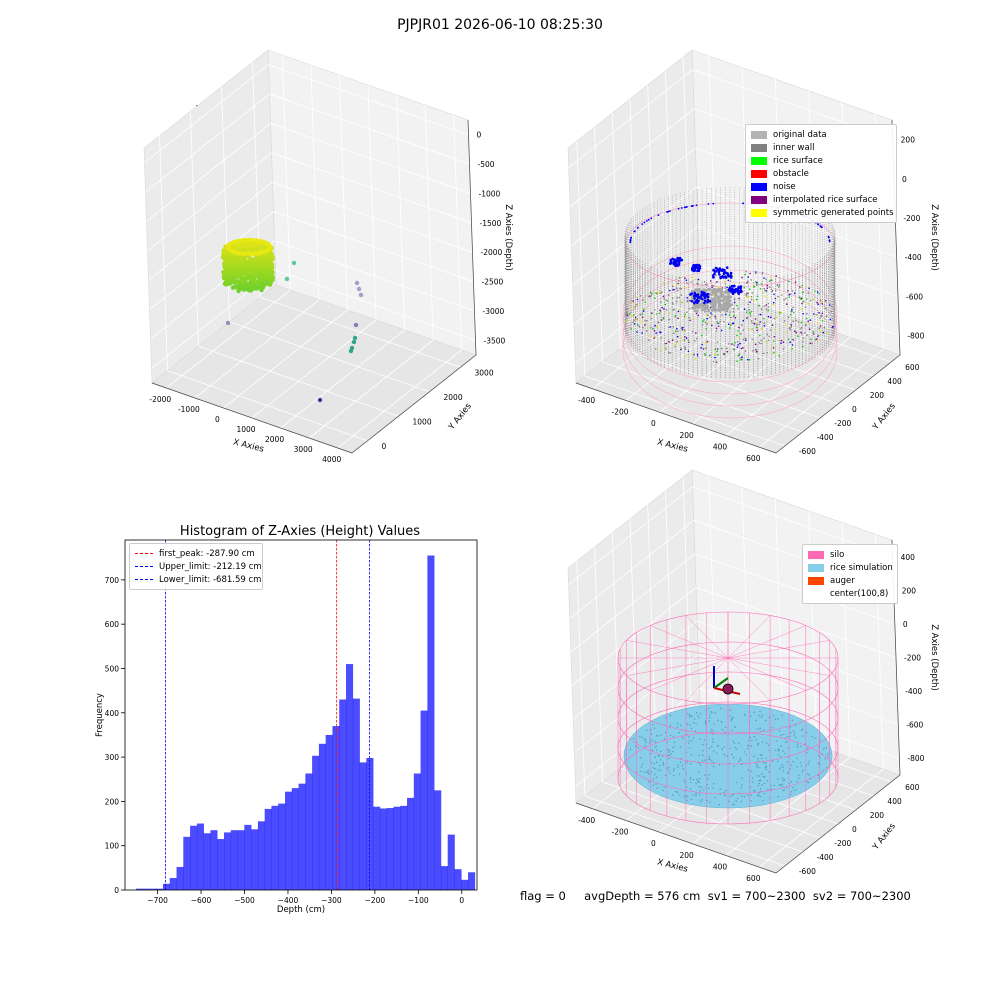 This screenshot has width=1000, height=1000. What do you see at coordinates (909, 590) in the screenshot?
I see `z-tick-label: 200` at bounding box center [909, 590].